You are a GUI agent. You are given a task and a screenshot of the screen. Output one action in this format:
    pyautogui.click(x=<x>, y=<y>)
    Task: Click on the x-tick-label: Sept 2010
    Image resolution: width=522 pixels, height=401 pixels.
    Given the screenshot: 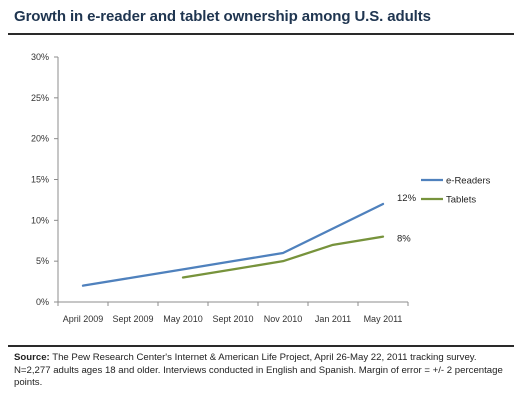 What is the action you would take?
    pyautogui.click(x=232, y=319)
    